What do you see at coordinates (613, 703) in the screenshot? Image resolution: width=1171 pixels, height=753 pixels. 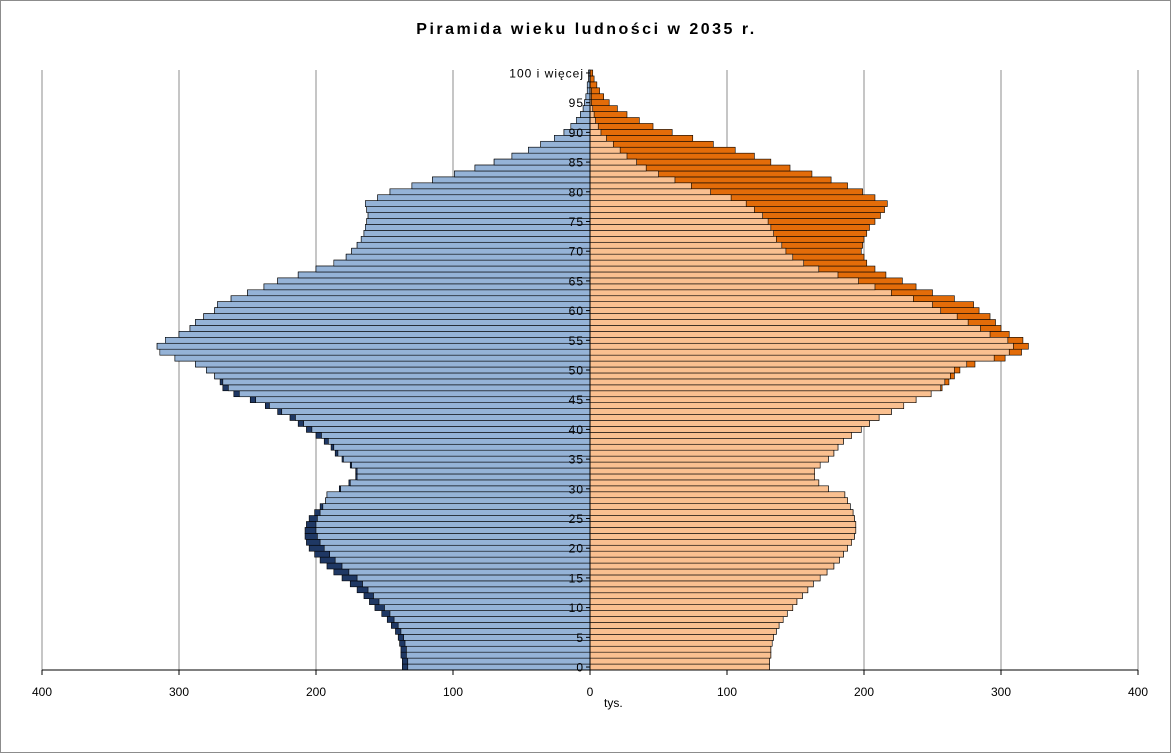 I see `x-axis-label: tys.` at bounding box center [613, 703].